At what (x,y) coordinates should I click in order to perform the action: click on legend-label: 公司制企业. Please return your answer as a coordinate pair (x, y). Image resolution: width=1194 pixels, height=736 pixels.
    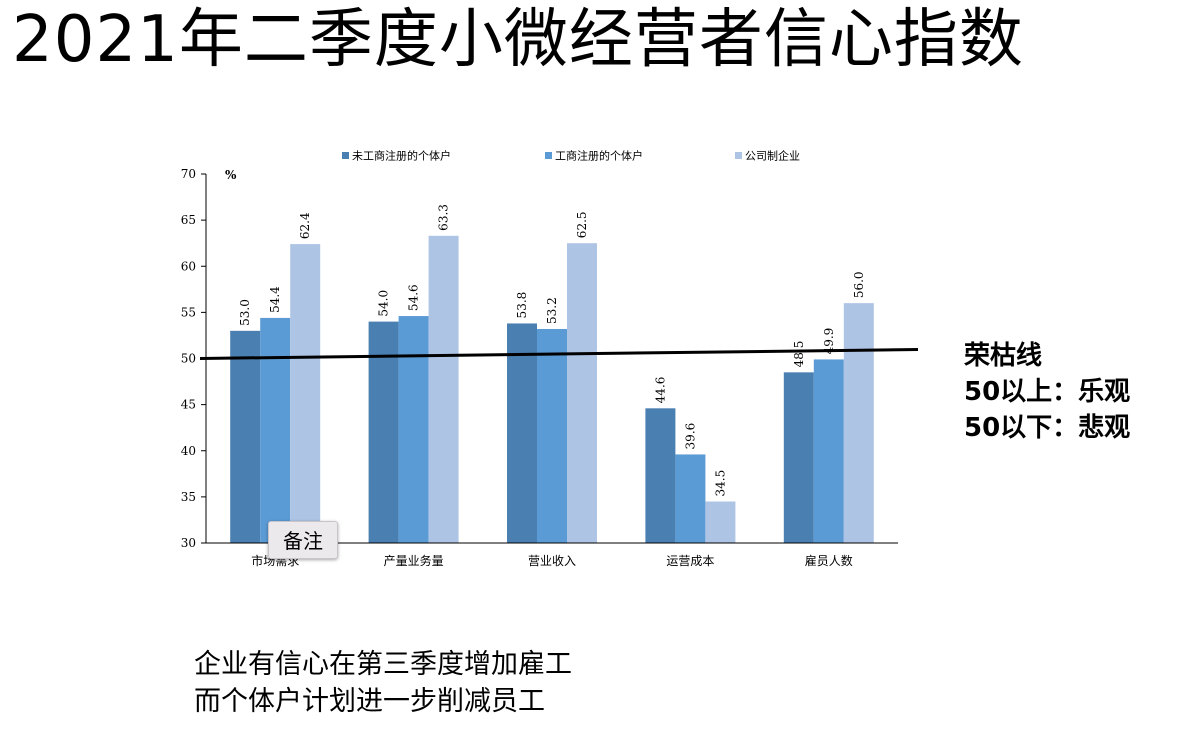
    Looking at the image, I should click on (772, 156).